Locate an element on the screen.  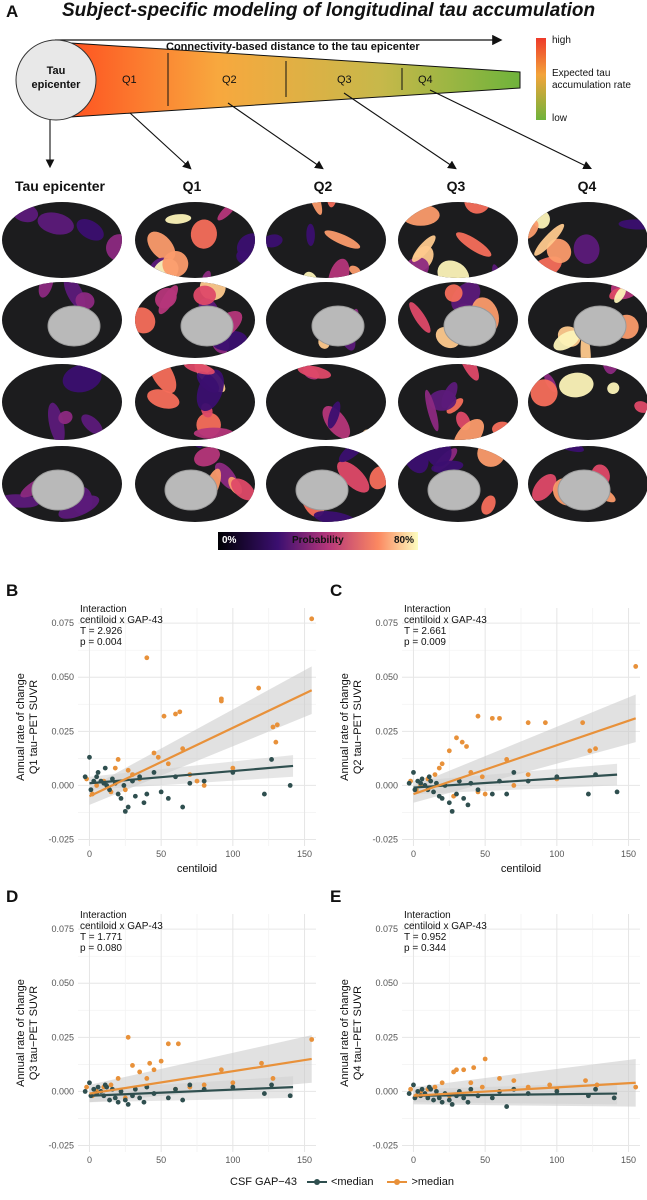
cone-q3-label: Q3 is located at coordinates (344, 80).